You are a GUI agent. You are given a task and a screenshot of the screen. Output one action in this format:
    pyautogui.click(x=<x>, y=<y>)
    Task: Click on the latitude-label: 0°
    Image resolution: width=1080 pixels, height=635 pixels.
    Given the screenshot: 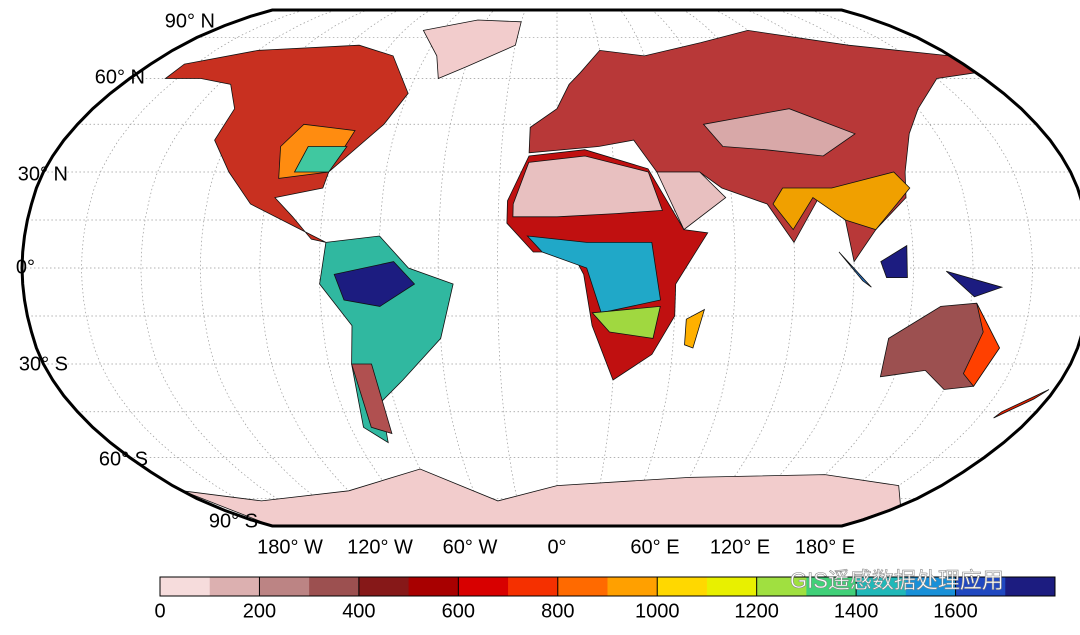 What is the action you would take?
    pyautogui.click(x=25, y=267)
    